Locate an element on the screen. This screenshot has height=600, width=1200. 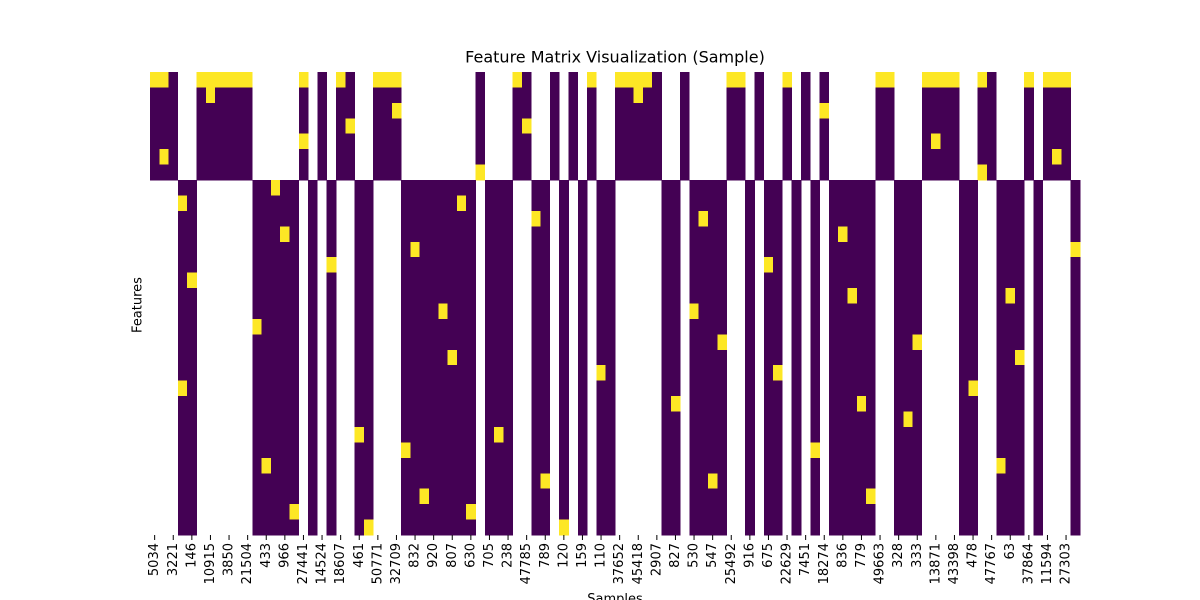
x-tick-label: 328 is located at coordinates (898, 555).